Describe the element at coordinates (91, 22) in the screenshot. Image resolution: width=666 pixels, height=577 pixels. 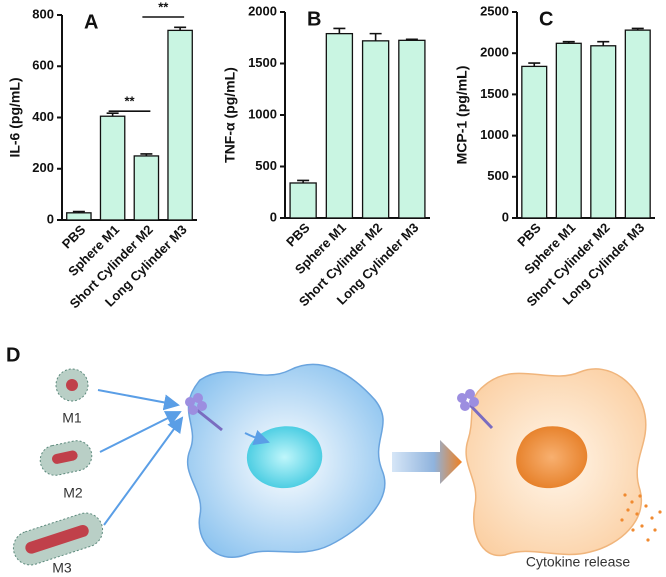
I see `panel-letter: A` at that location.